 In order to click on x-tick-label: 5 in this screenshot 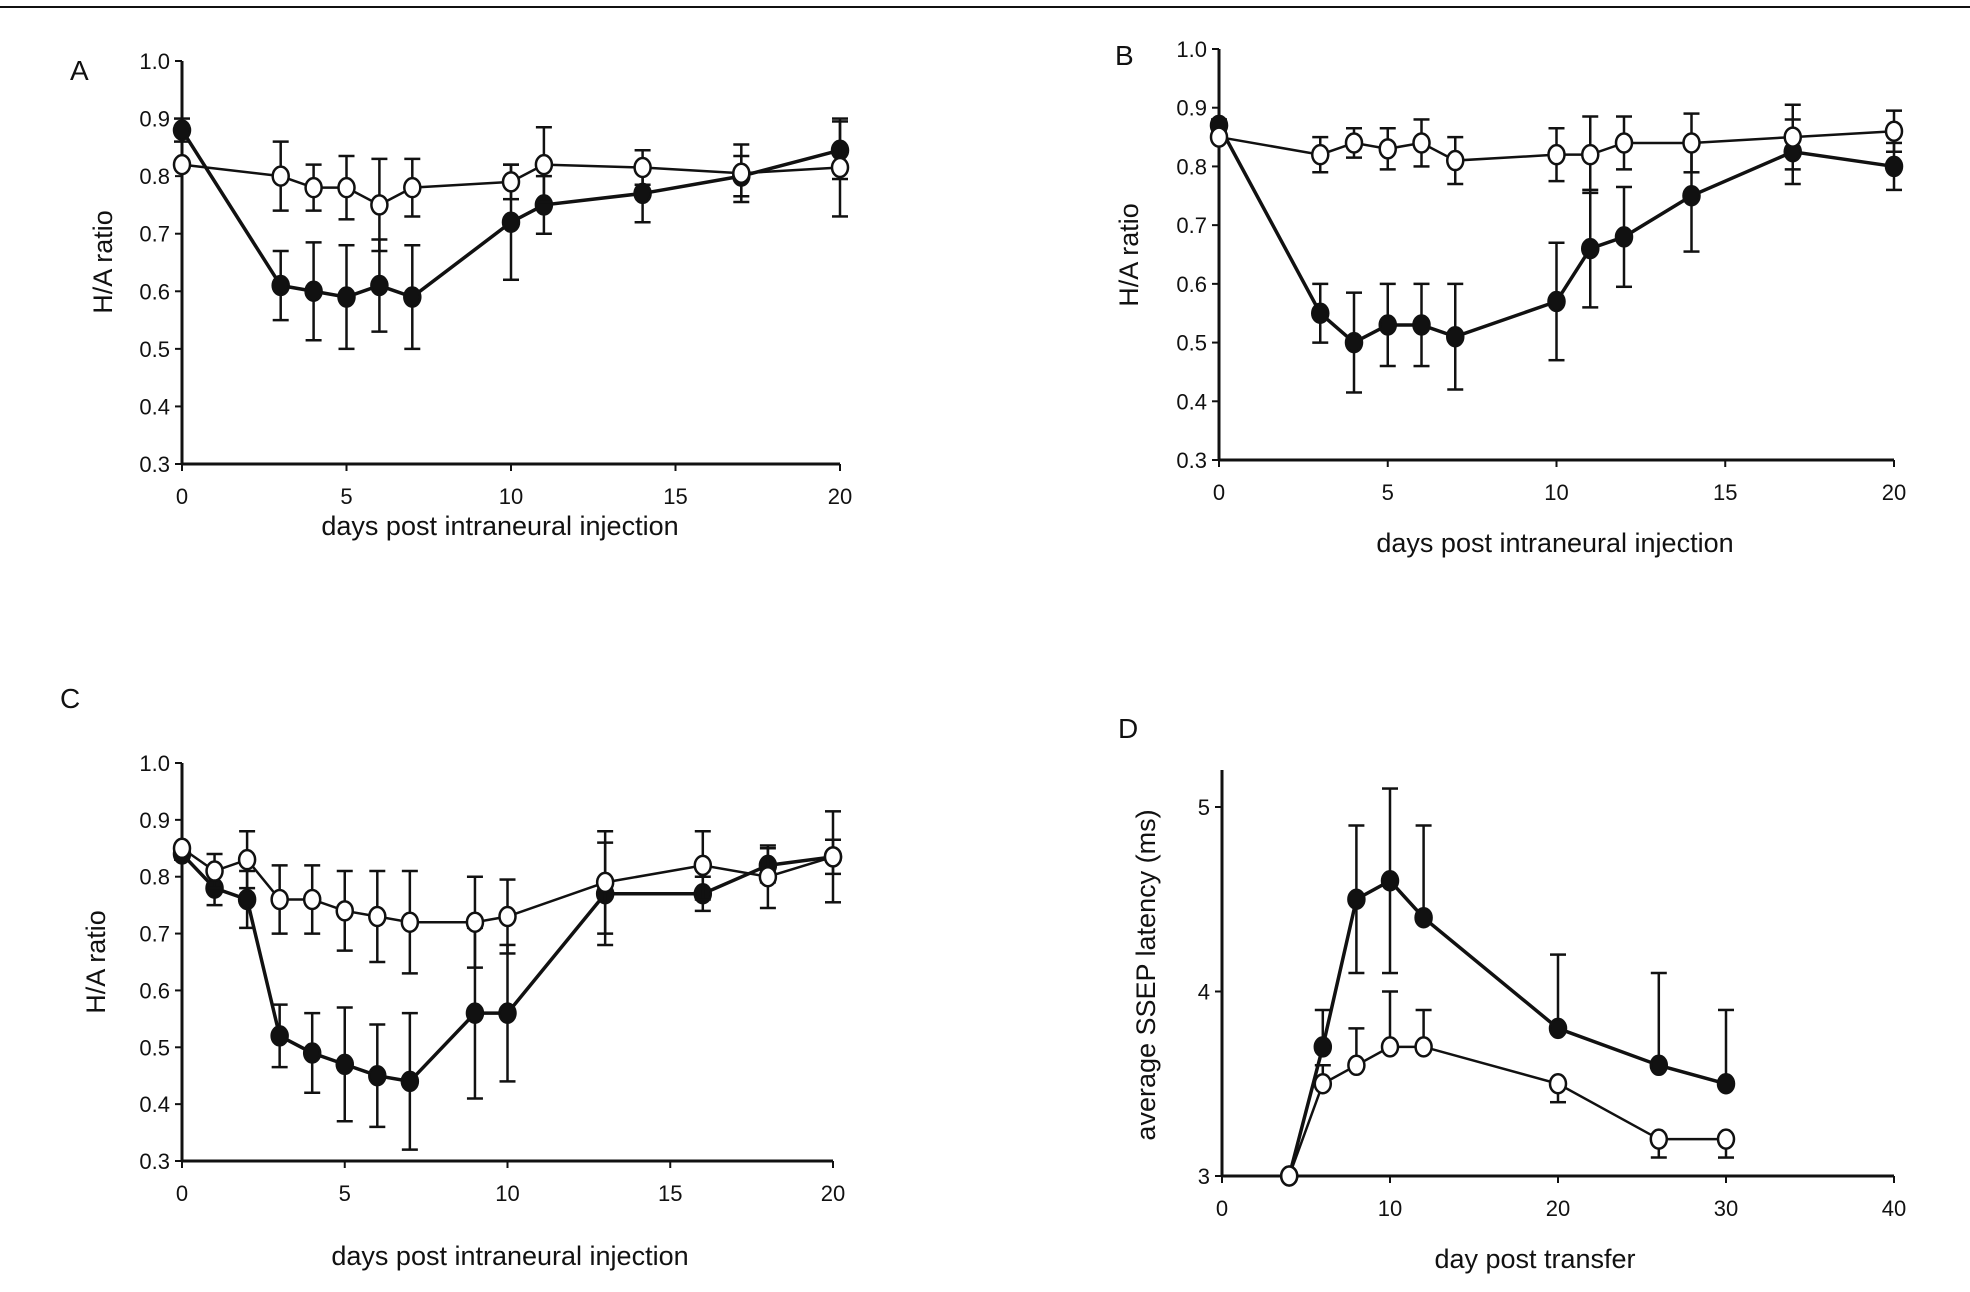, I will do `click(346, 496)`.